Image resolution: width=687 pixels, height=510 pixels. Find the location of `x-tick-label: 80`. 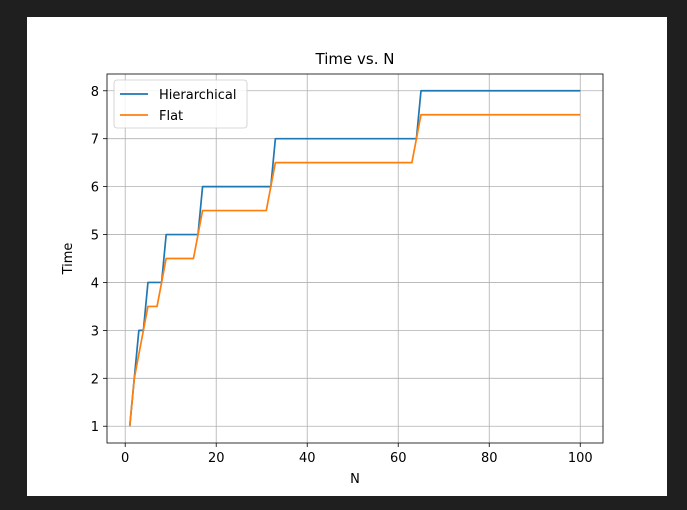

x-tick-label: 80 is located at coordinates (489, 458).